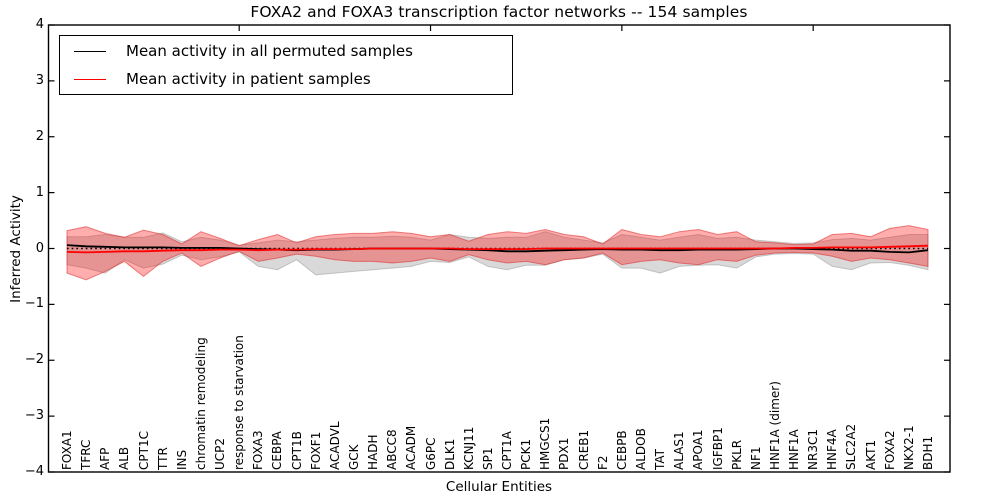 The image size is (1000, 500). Describe the element at coordinates (296, 450) in the screenshot. I see `x-tick-label: CPT1B` at that location.